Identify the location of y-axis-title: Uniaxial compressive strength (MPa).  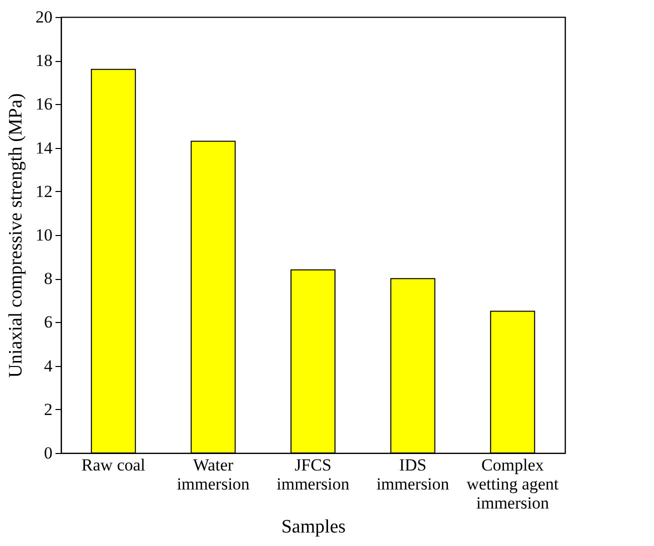
(16, 235).